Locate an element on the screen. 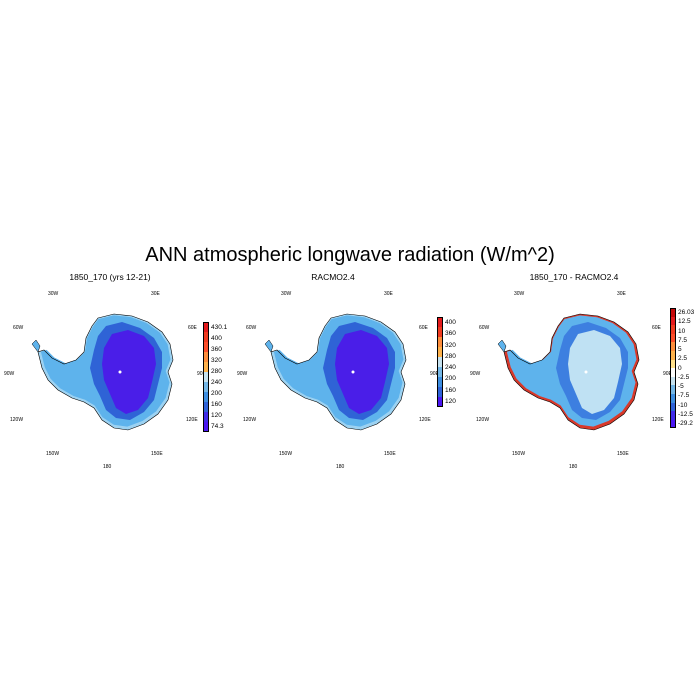  colorbar-label: -10 is located at coordinates (683, 405).